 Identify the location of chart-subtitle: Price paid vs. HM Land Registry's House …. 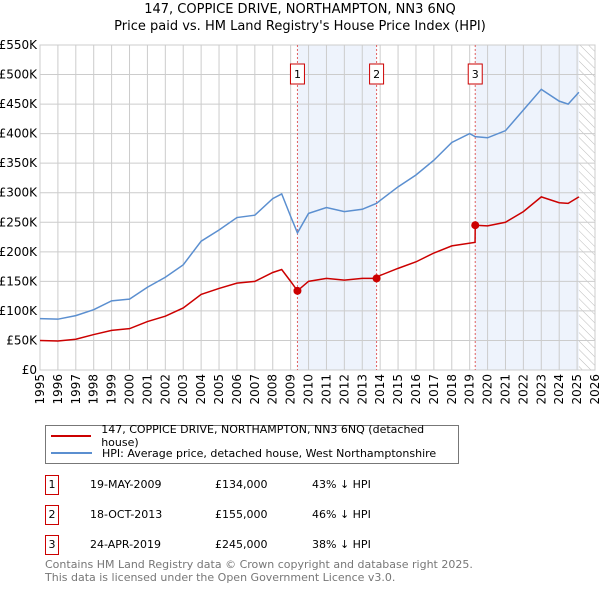
(300, 26).